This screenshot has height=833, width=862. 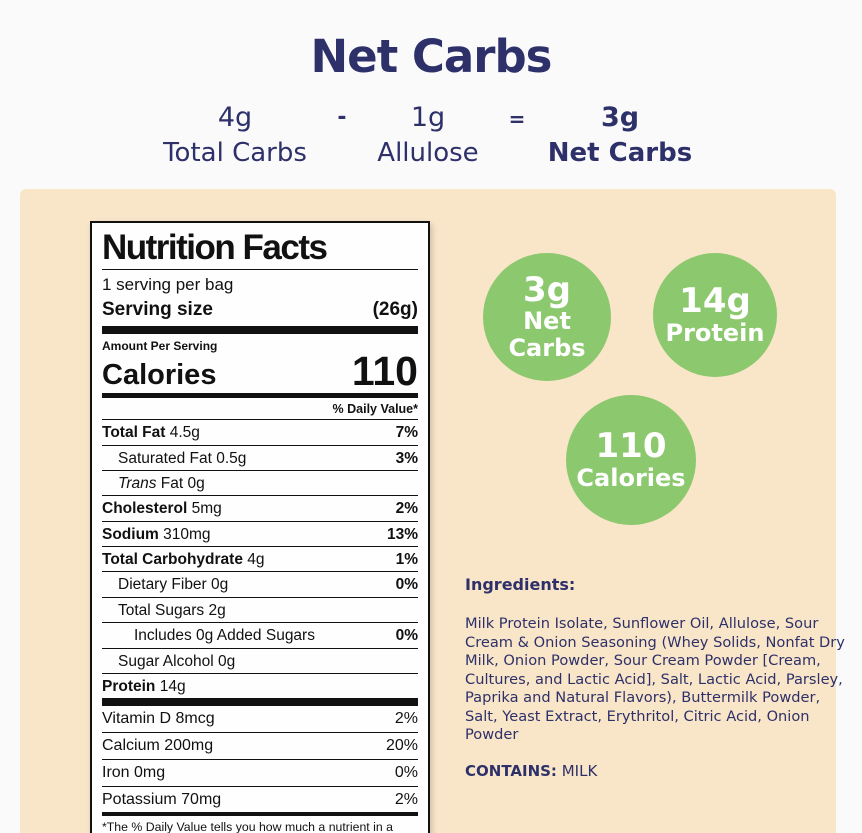 I want to click on vitamin-row-vitamin-d: Vitamin D 8mcg 2%, so click(x=260, y=720).